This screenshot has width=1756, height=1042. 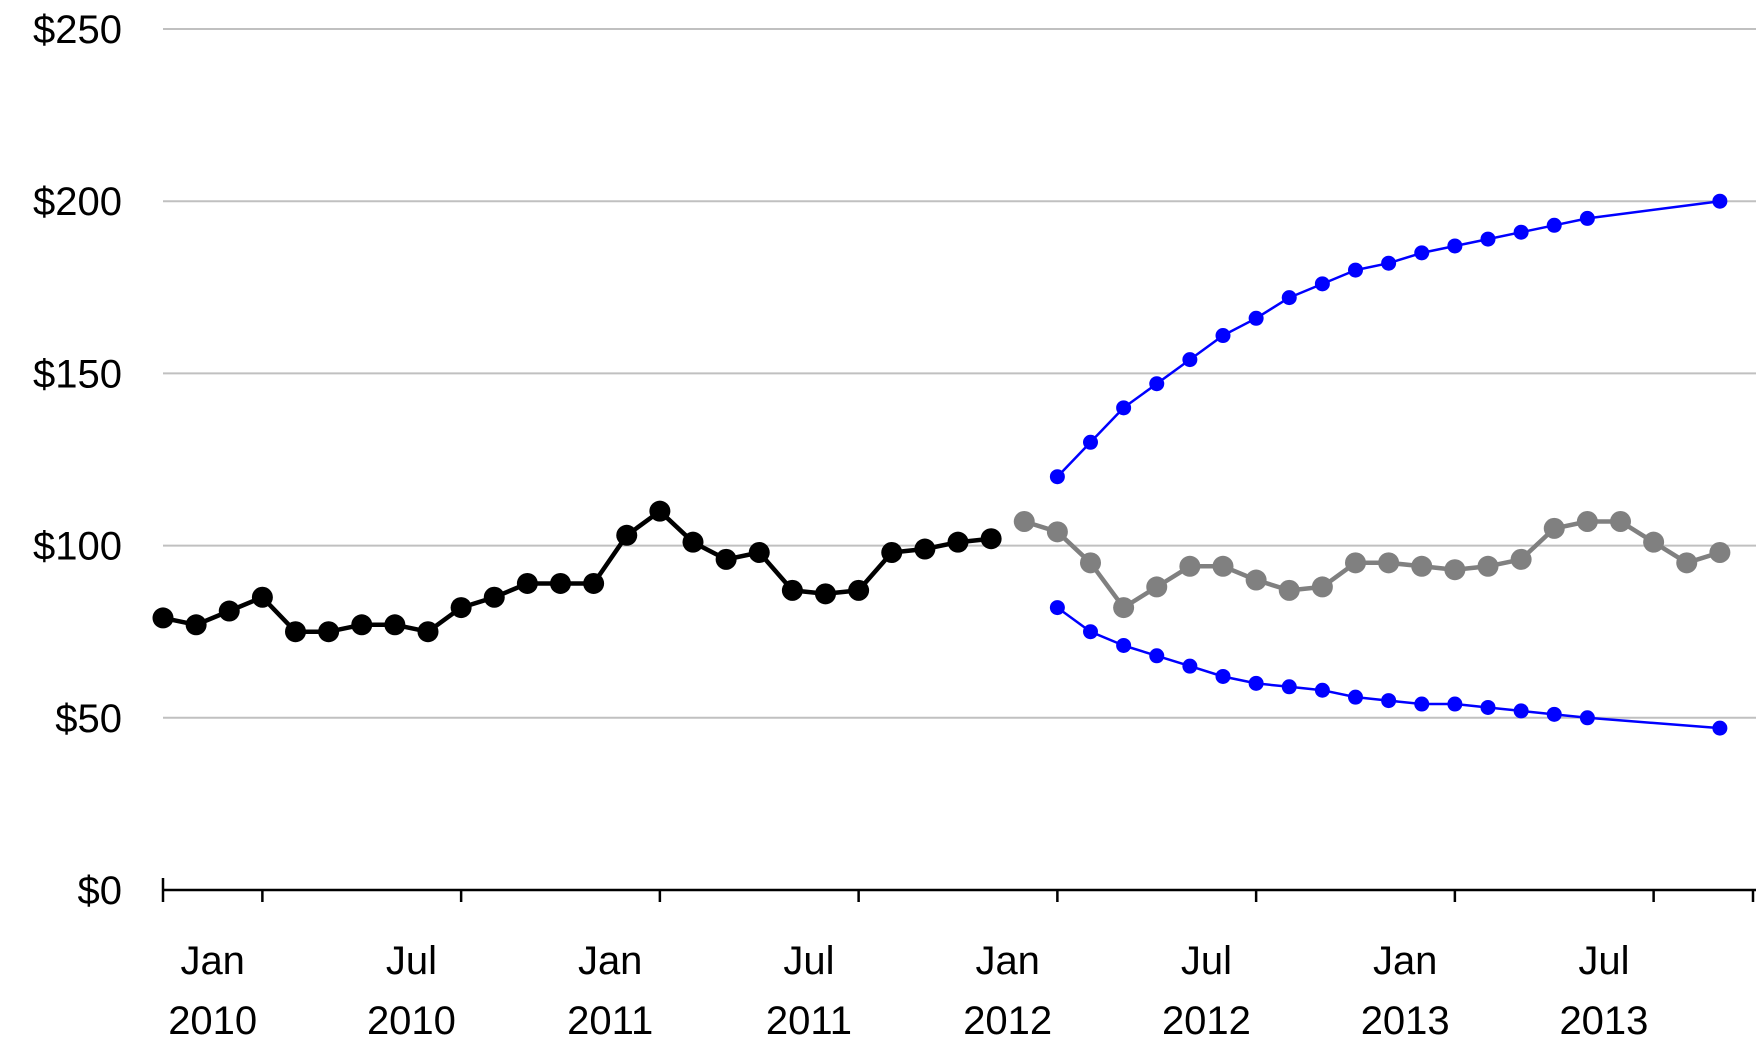 What do you see at coordinates (77, 202) in the screenshot?
I see `y-tick-label: $200` at bounding box center [77, 202].